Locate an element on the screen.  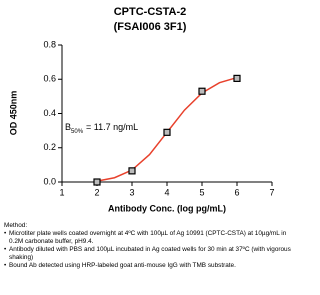
annotation: B50% = 11.7 ng/mL is located at coordinates (101, 128).